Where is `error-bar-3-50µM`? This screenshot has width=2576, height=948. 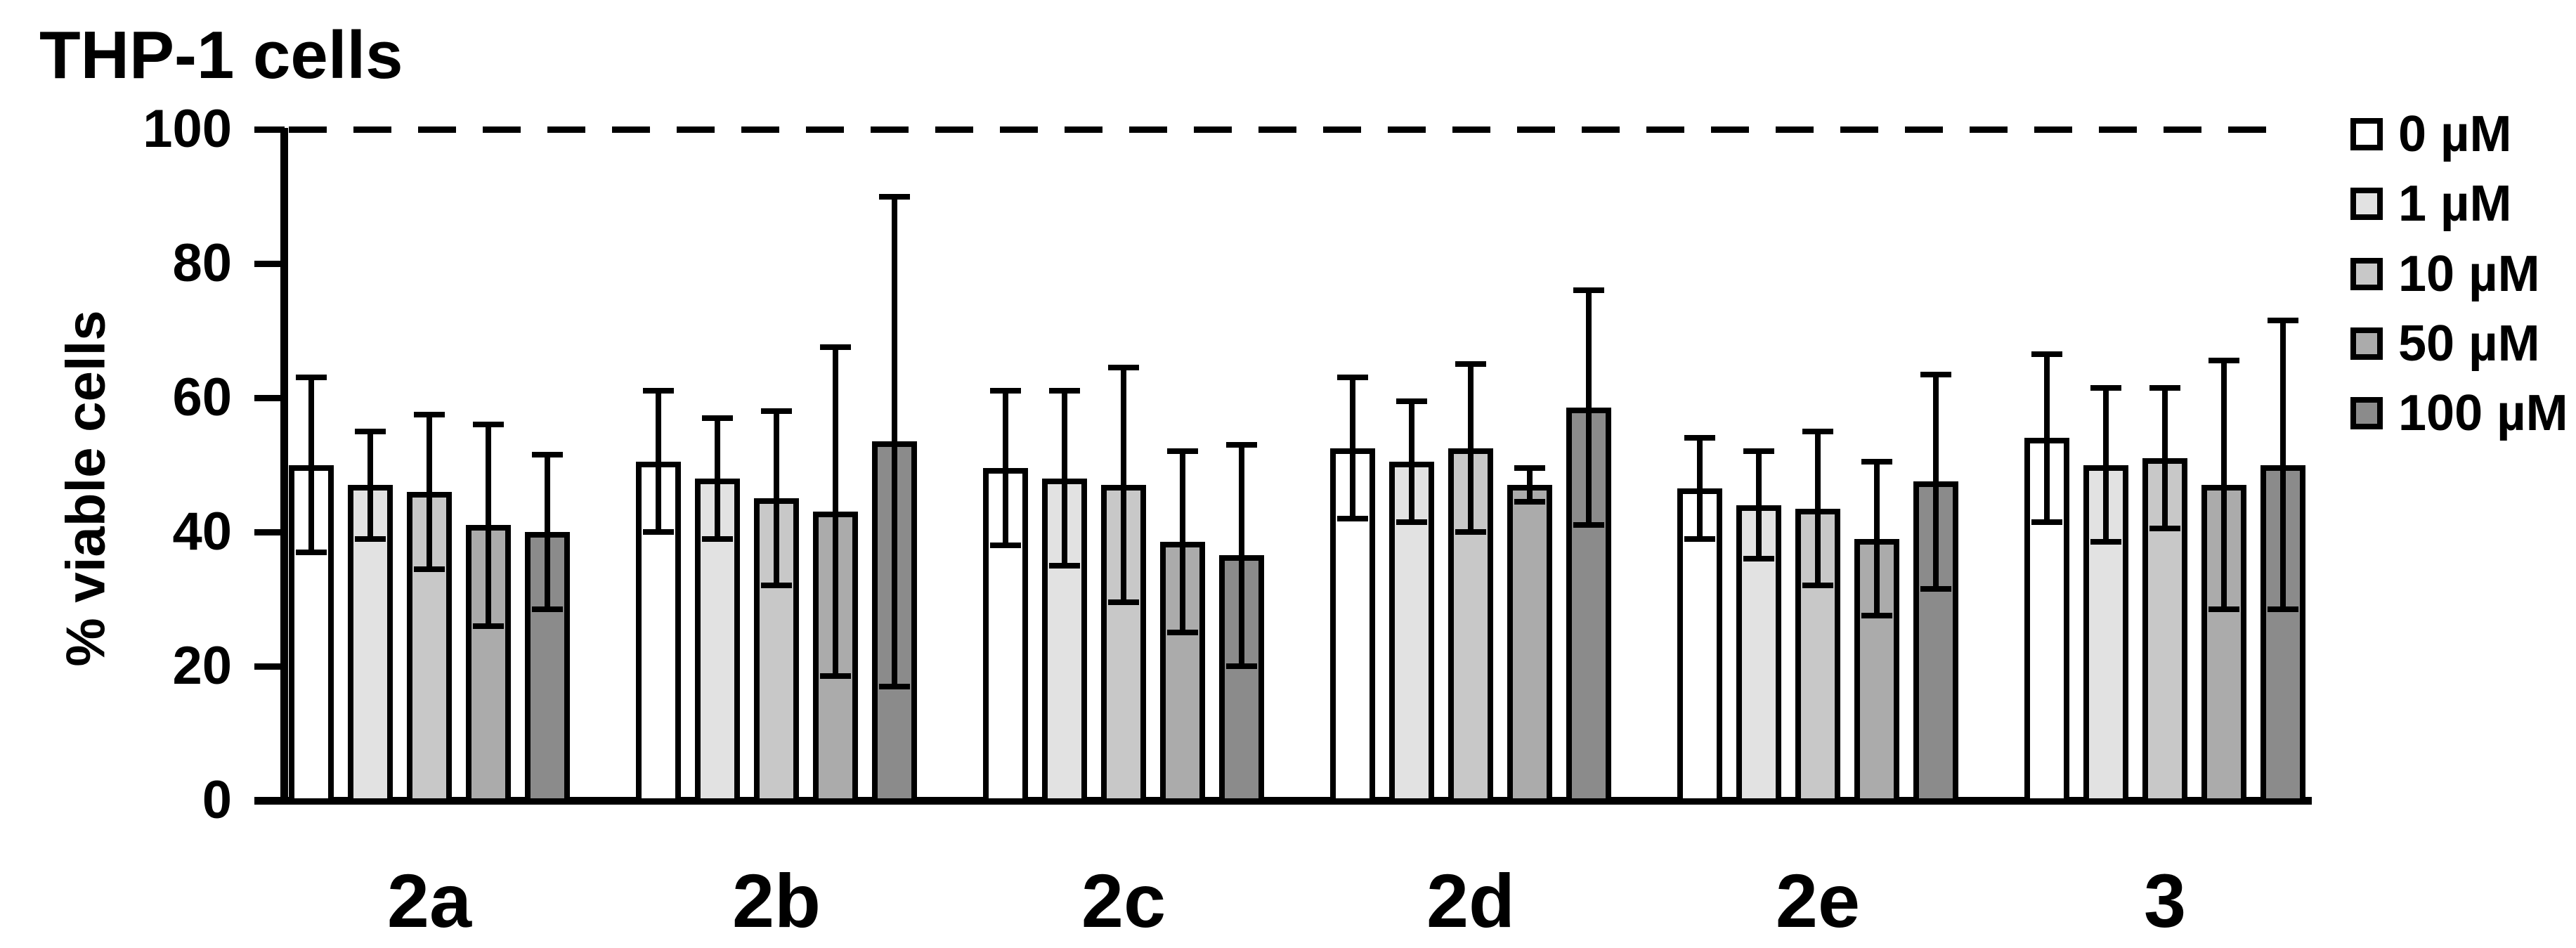 error-bar-3-50µM is located at coordinates (2224, 485).